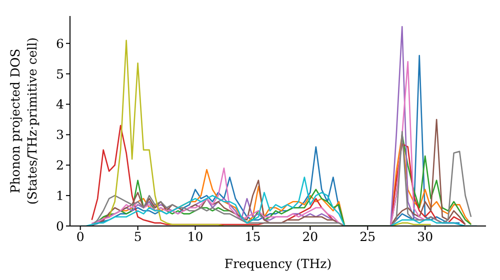 Image resolution: width=500 pixels, height=280 pixels. Describe the element at coordinates (24, 121) in the screenshot. I see `y-axis-title: Phonon projected DOS (States/THz·primitive cell)` at that location.